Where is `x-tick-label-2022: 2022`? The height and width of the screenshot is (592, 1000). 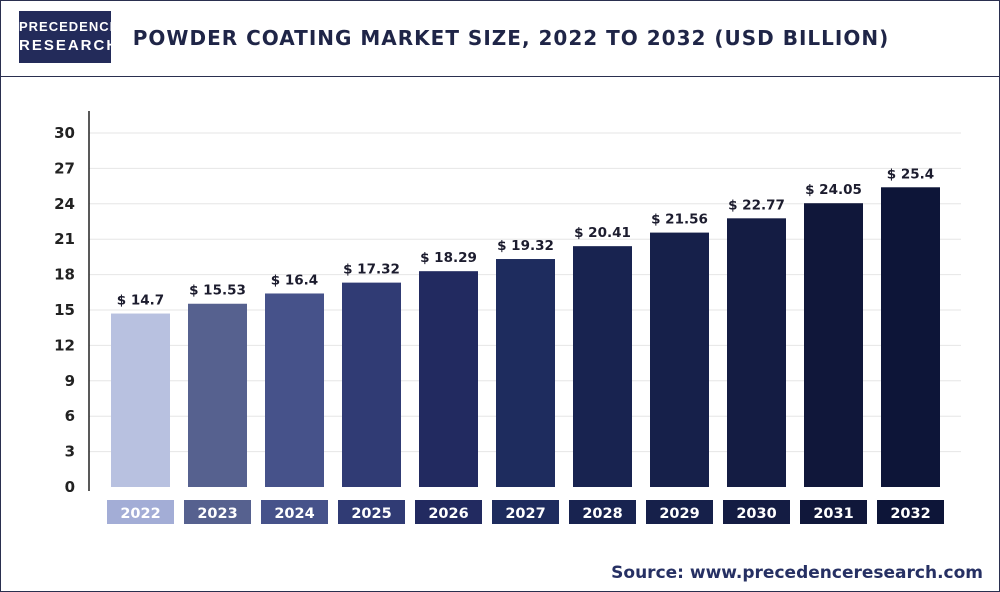 x-tick-label-2022: 2022 is located at coordinates (140, 514).